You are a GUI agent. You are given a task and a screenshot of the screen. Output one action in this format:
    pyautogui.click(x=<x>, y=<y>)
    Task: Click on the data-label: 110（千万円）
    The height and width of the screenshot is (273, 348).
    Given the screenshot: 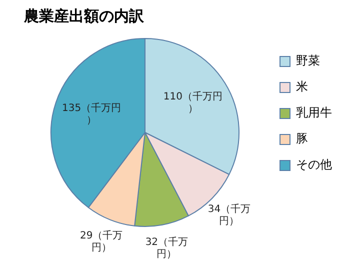 What is the action you would take?
    pyautogui.click(x=192, y=102)
    